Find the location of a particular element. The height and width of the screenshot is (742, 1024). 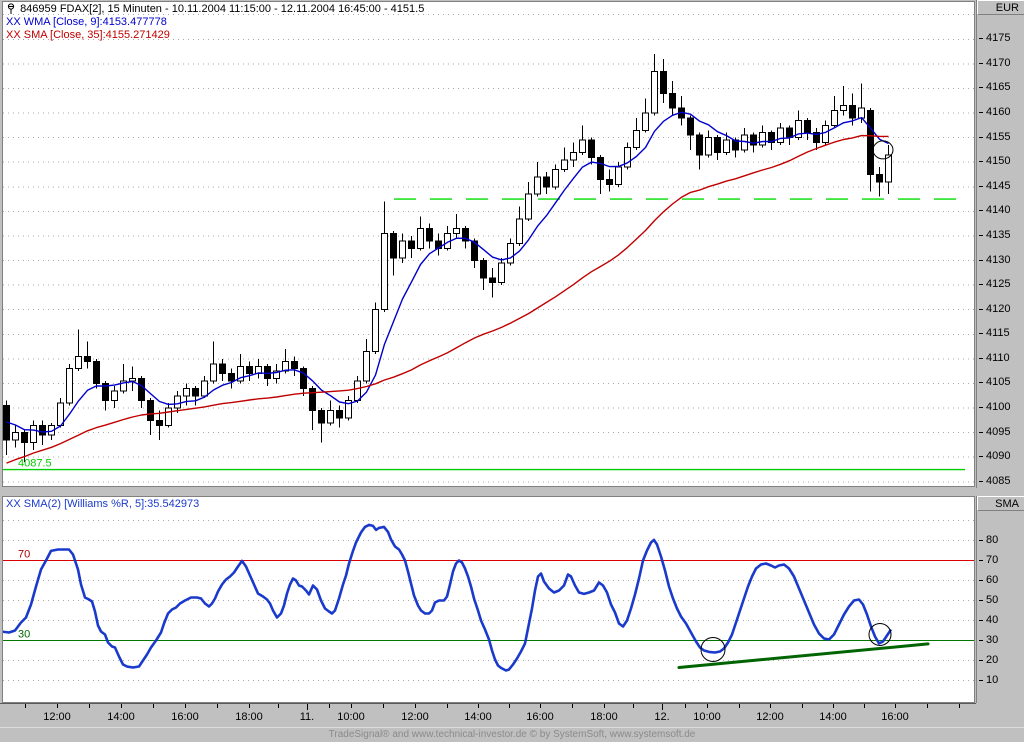

price-tick-label: 4130 is located at coordinates (998, 259).